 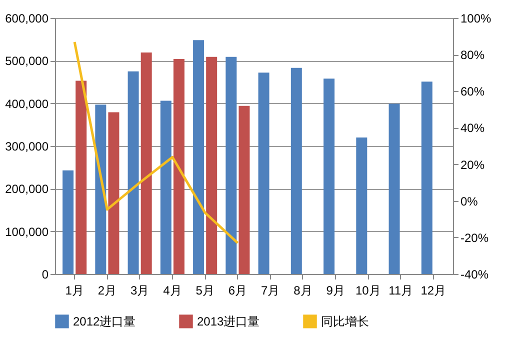 I want to click on x-tick-label: 11月, so click(x=401, y=291).